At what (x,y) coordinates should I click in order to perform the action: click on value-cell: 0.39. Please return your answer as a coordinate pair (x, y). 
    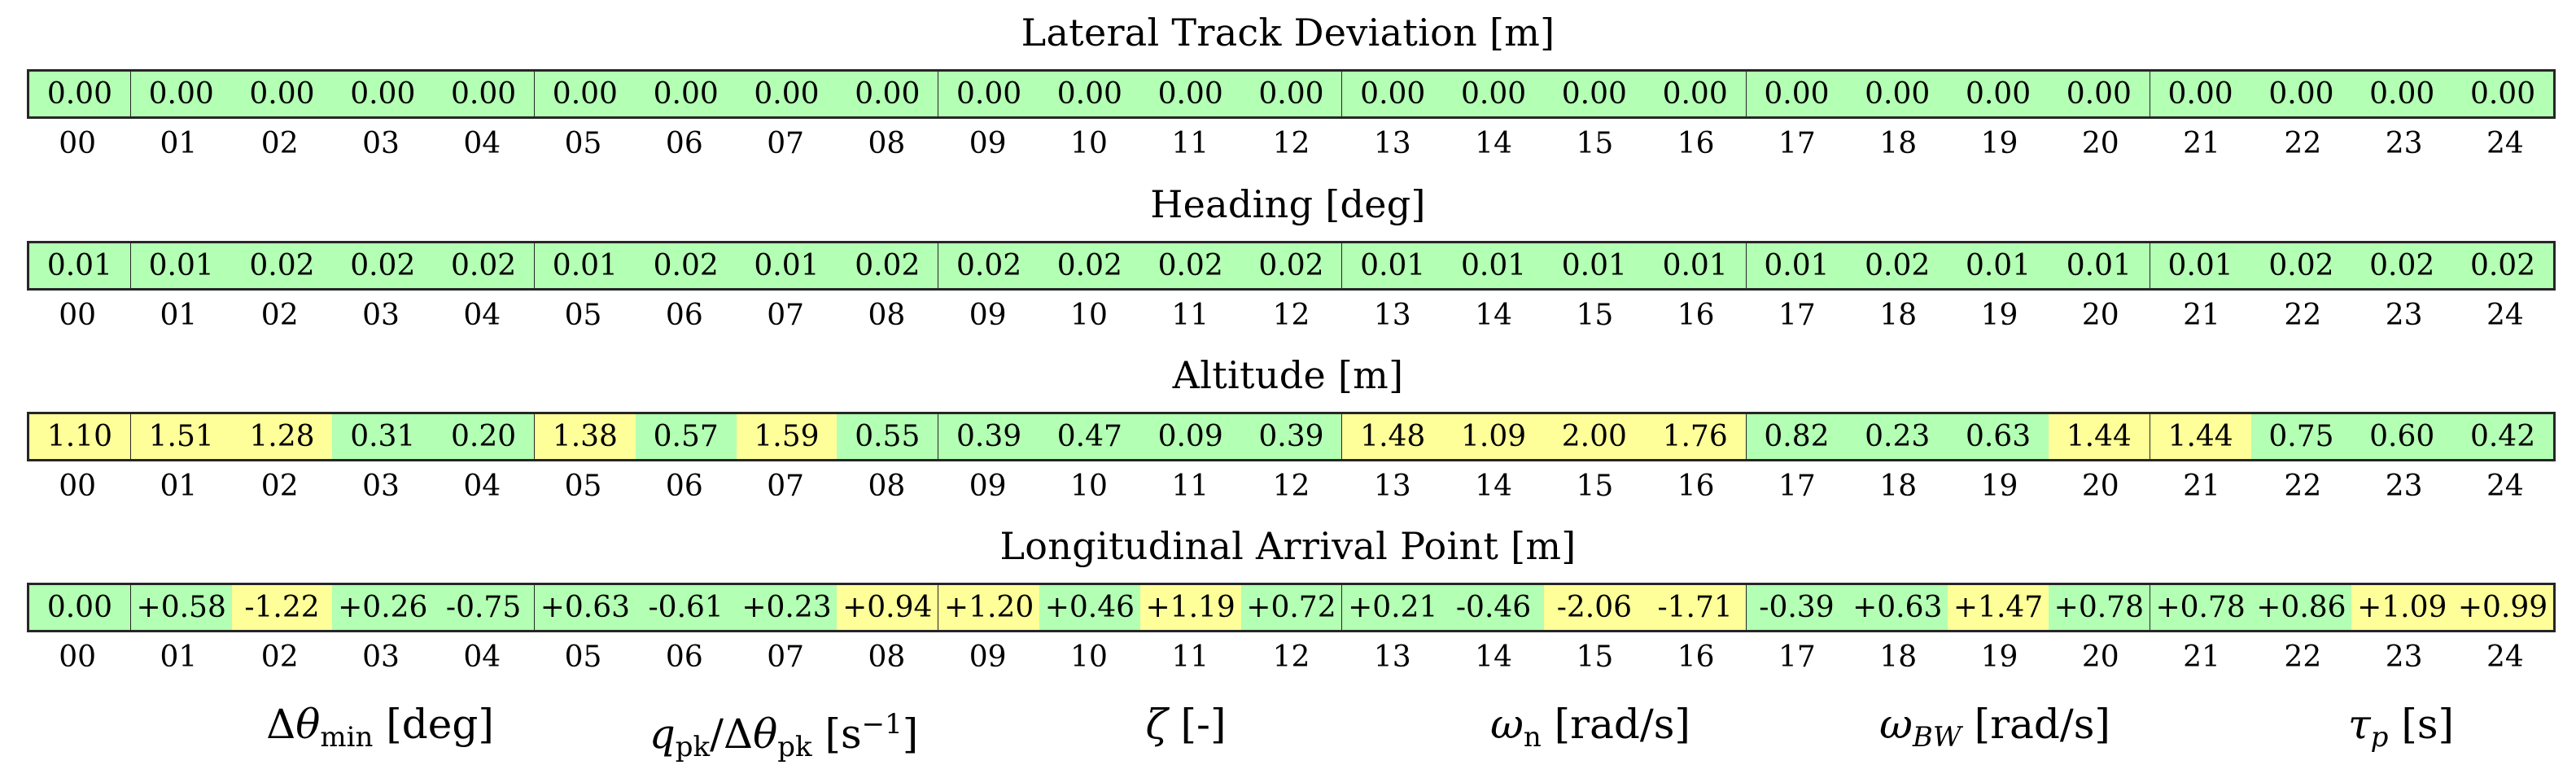
    Looking at the image, I should click on (1291, 436).